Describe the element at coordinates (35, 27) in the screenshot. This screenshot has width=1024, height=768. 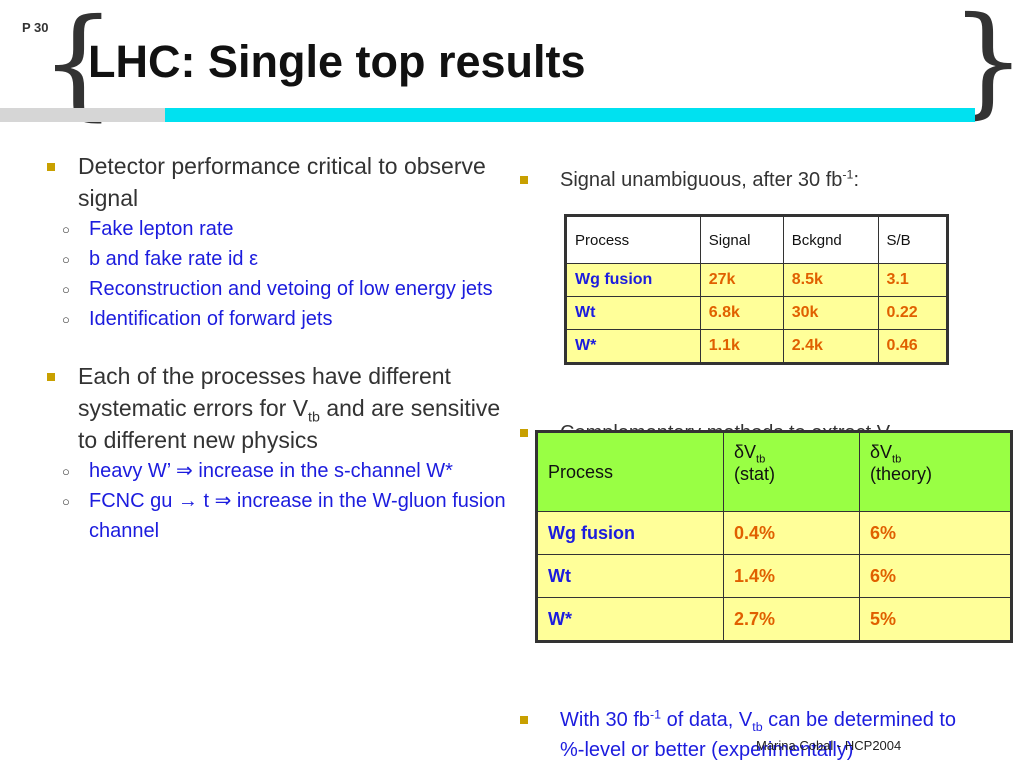
I see `page-number: P 30` at that location.